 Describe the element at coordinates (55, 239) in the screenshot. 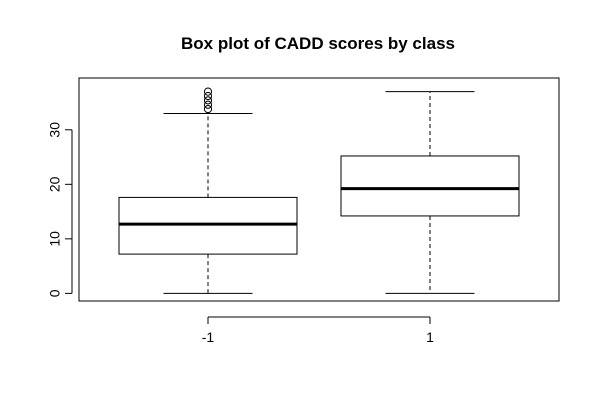

I see `y-tick-label: 10` at that location.